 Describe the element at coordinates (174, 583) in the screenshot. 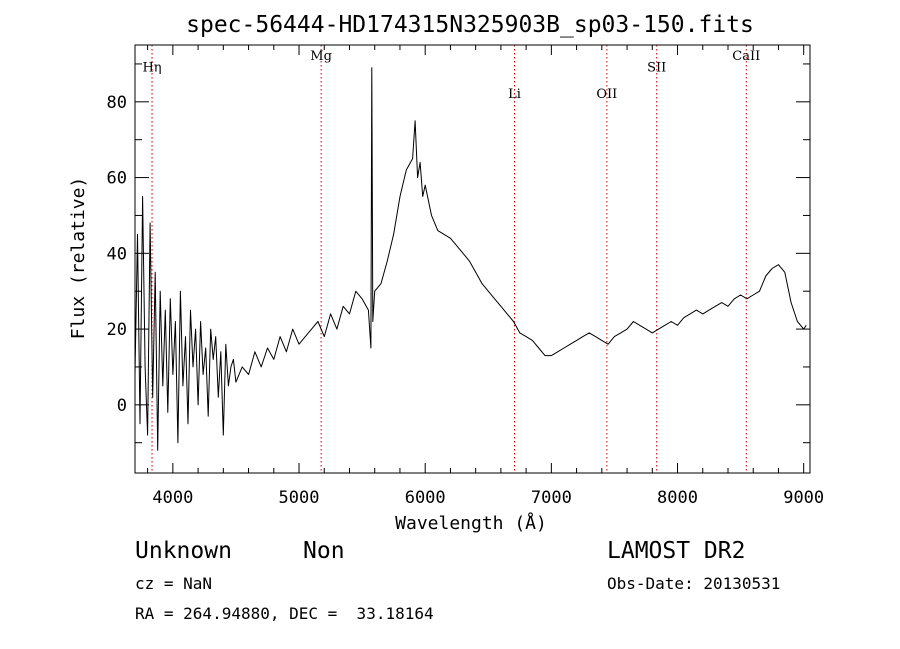

I see `redshift-text: cz = NaN` at that location.